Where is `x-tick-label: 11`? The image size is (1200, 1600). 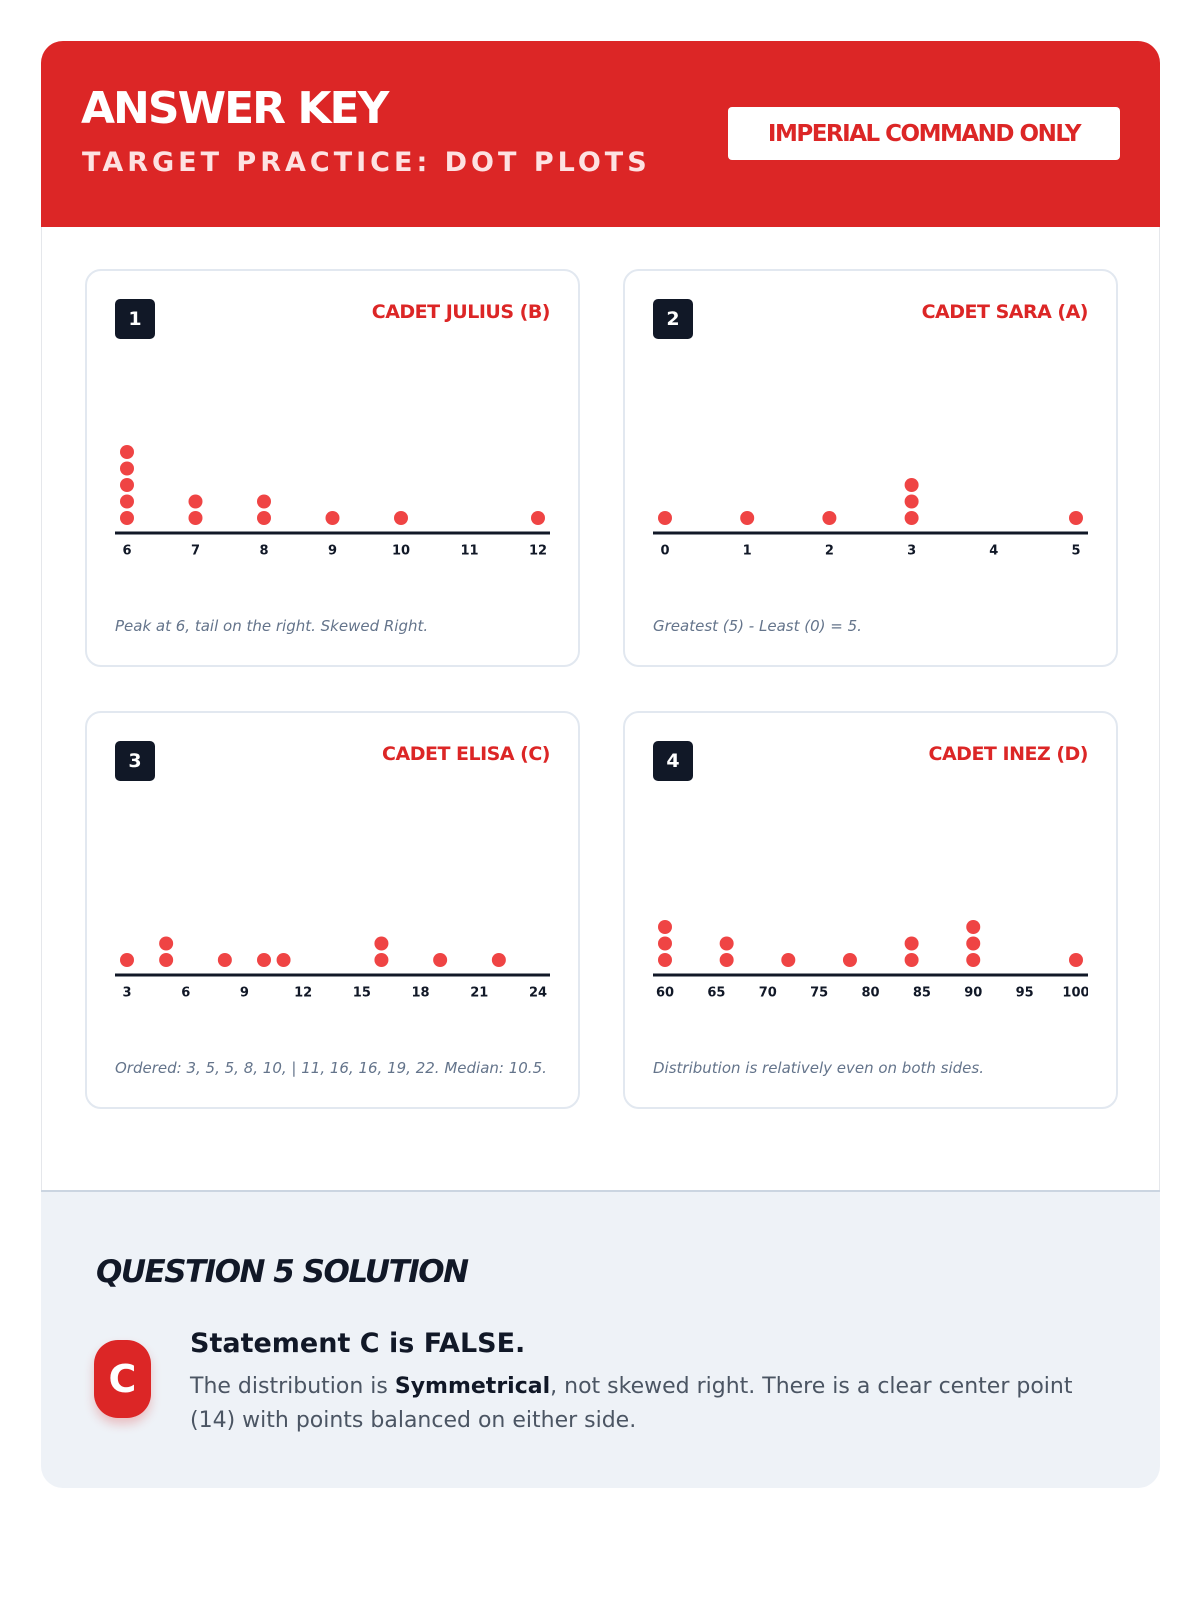
x-tick-label: 11 is located at coordinates (469, 551).